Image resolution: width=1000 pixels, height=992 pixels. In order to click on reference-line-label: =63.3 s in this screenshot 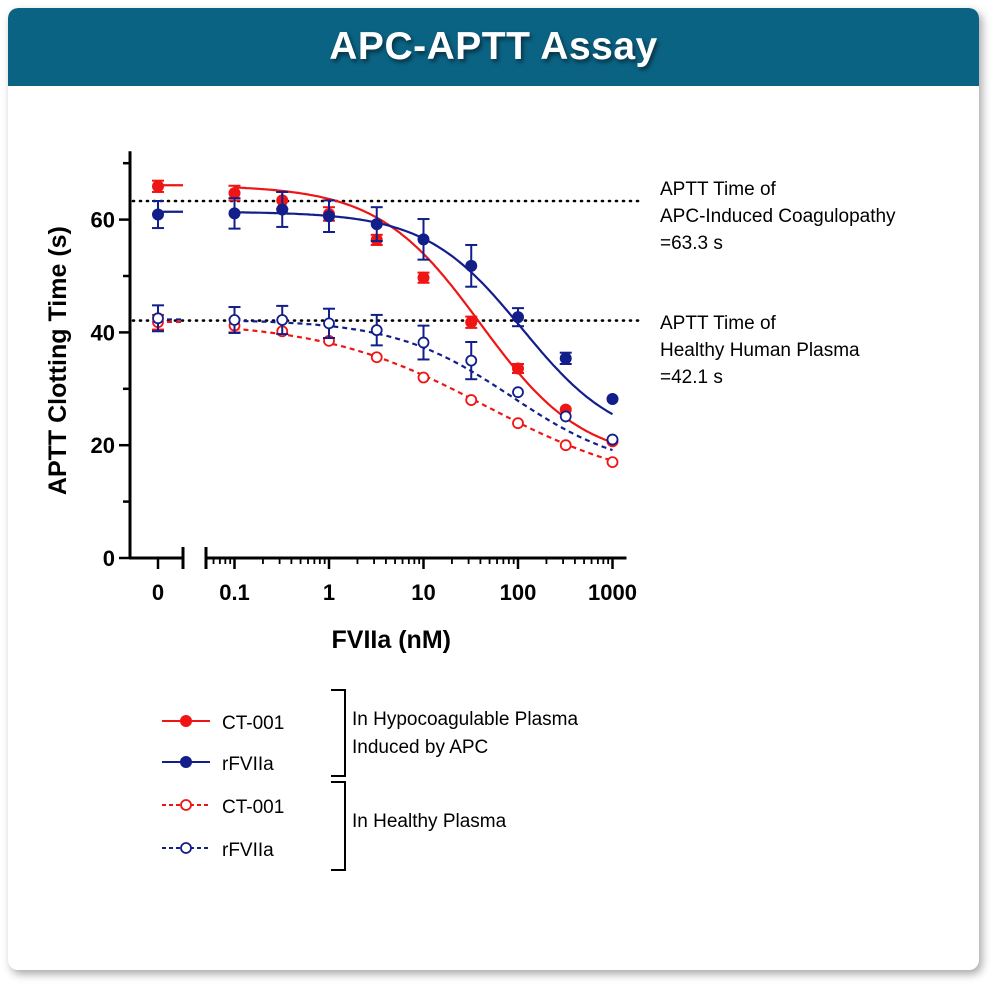, I will do `click(691, 243)`.